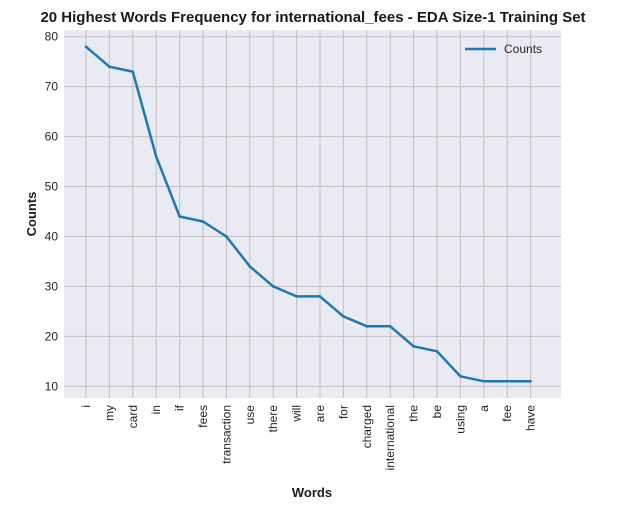 Image resolution: width=625 pixels, height=510 pixels. Describe the element at coordinates (86, 406) in the screenshot. I see `x-tick-label: i` at that location.